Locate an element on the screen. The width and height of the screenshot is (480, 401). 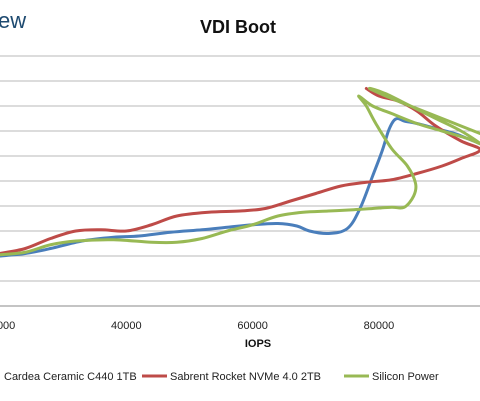
x-tick-label: 20000 is located at coordinates (7, 326).